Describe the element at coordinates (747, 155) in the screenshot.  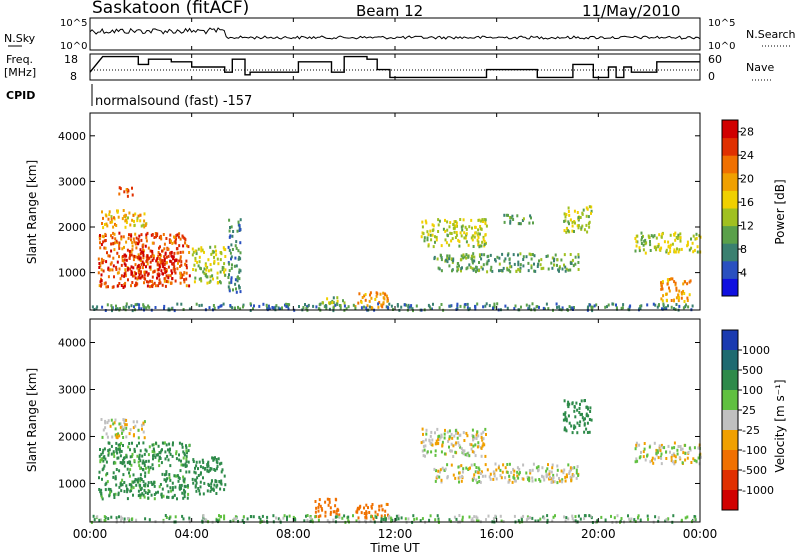
I see `power-colorbar-label: 24` at that location.